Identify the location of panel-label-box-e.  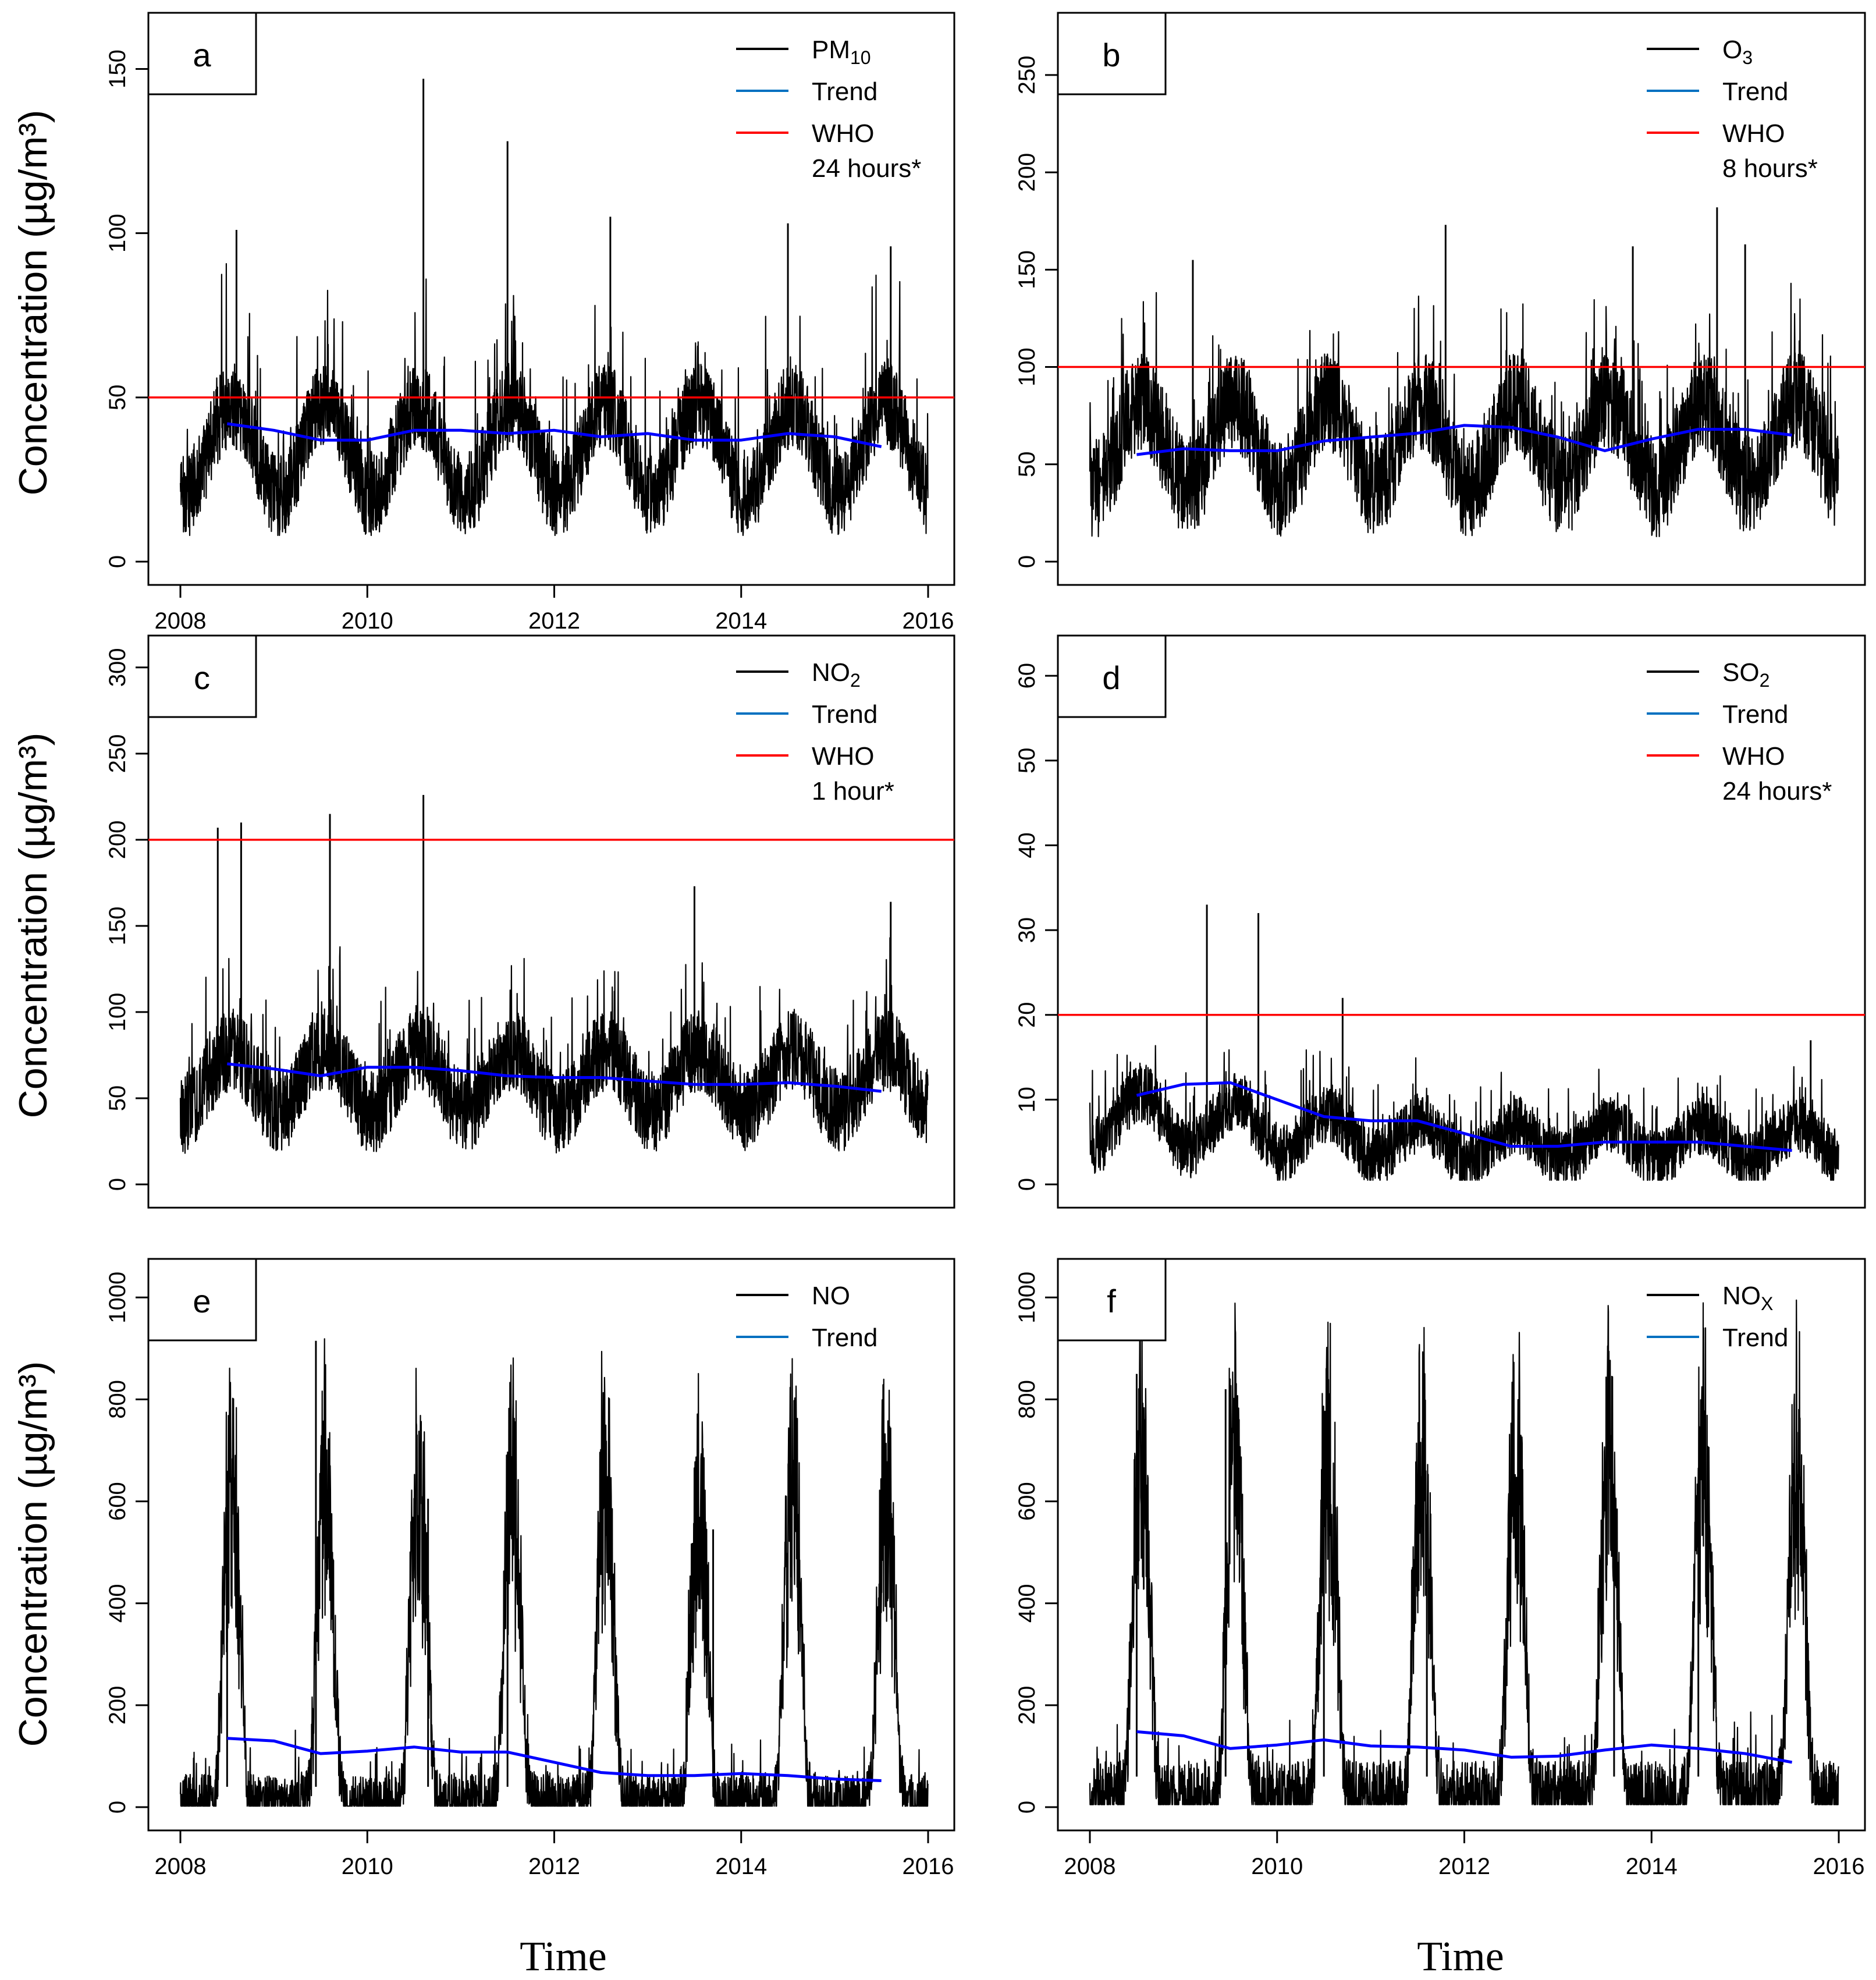
(202, 1300).